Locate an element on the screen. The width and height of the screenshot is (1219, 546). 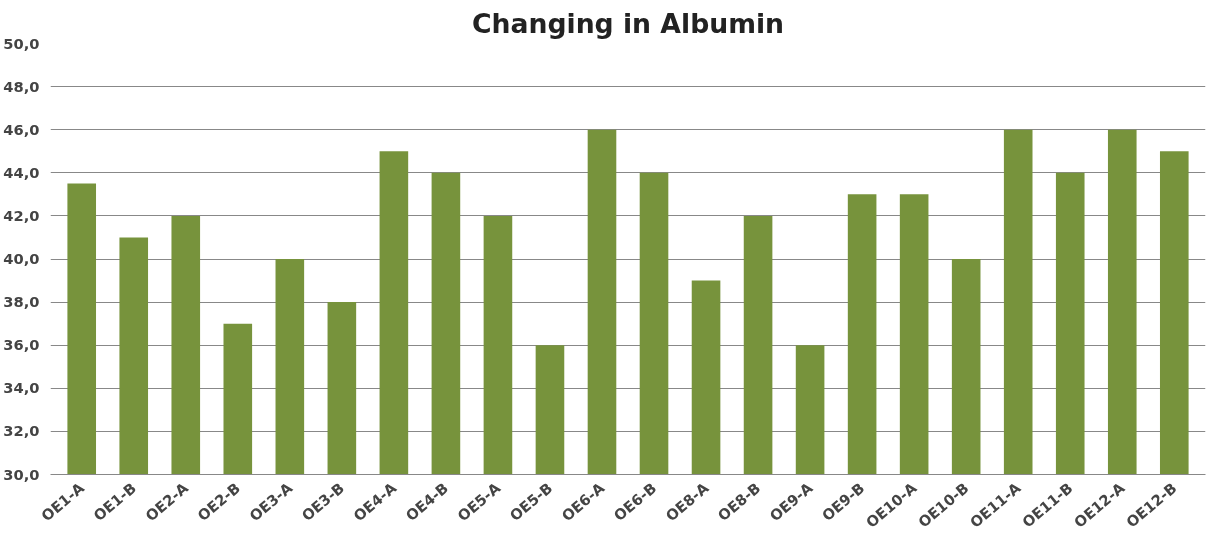
y-tick-label: 50,0 is located at coordinates (21, 43).